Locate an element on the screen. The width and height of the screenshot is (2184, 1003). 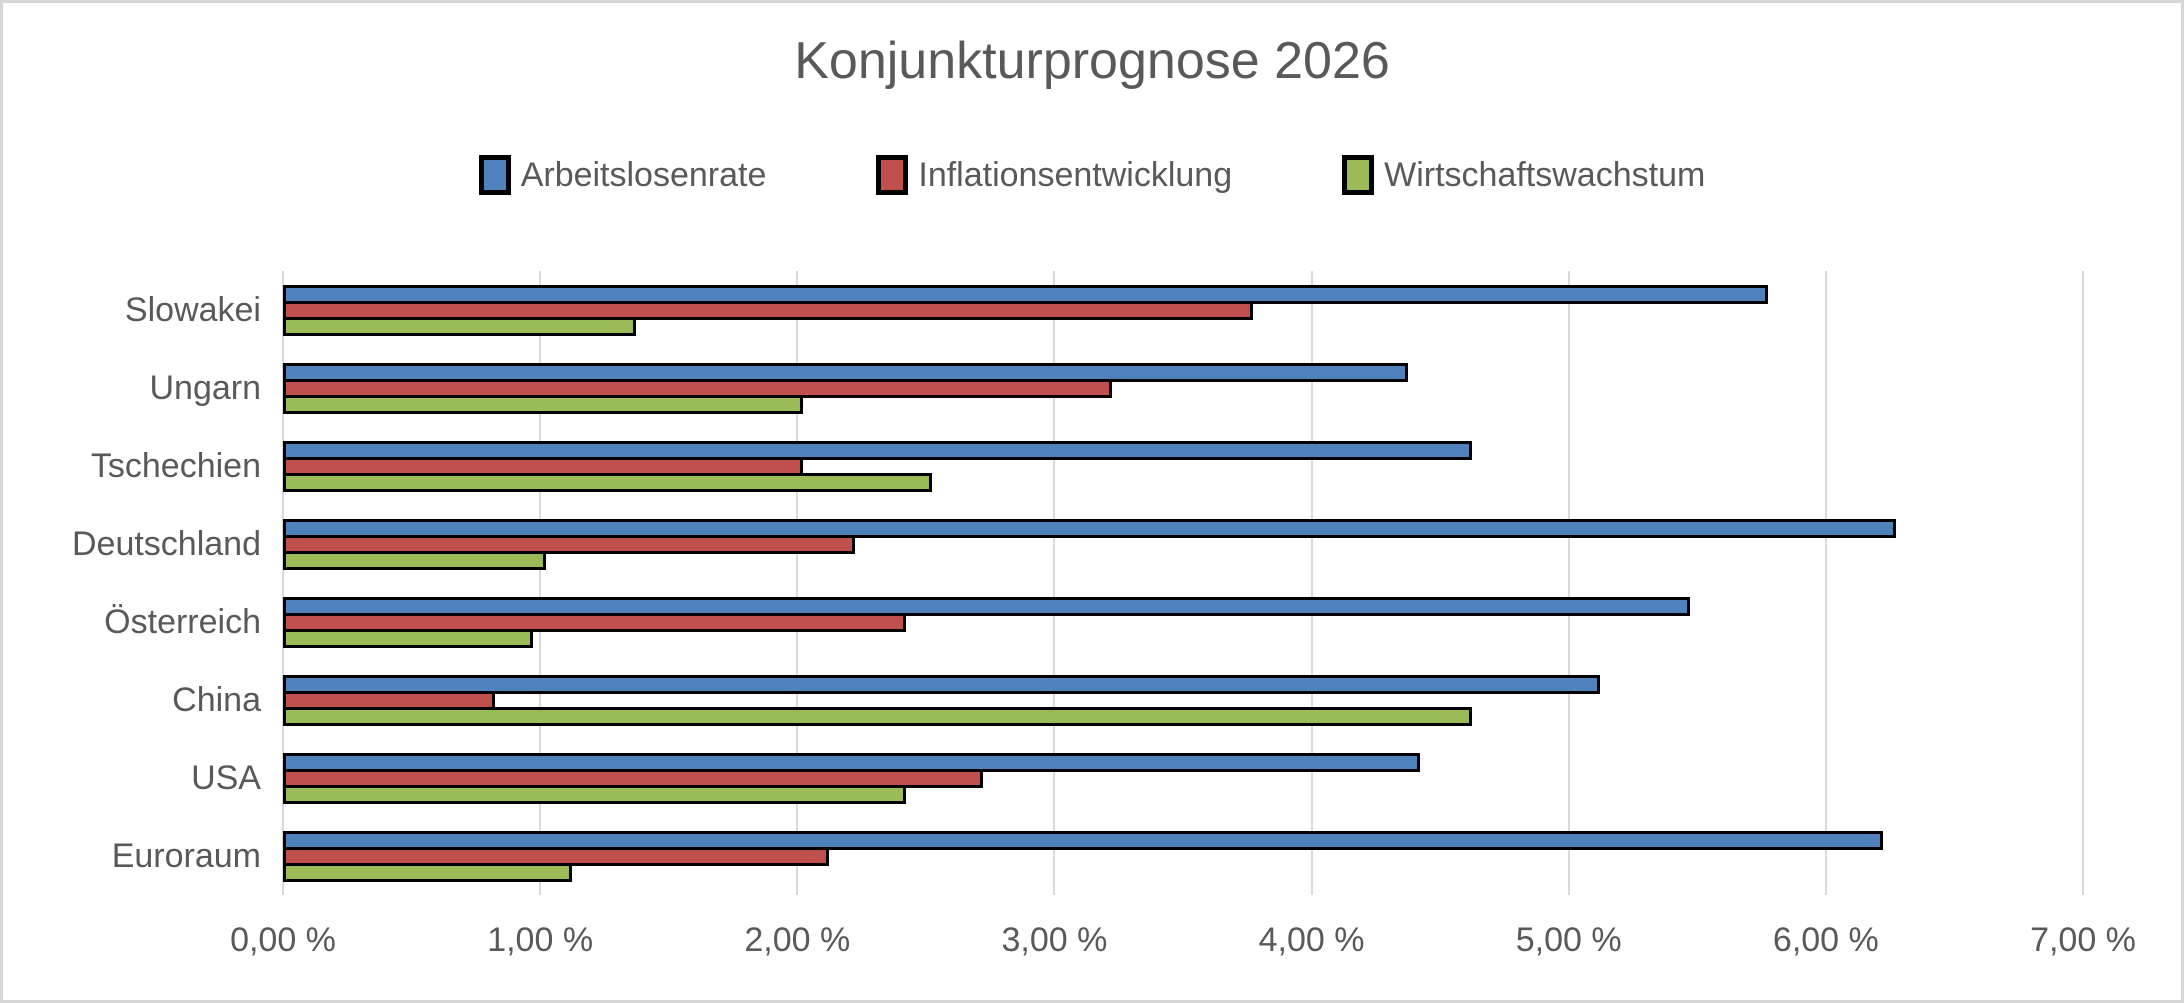
bar-group-ungarn is located at coordinates (1183, 388).